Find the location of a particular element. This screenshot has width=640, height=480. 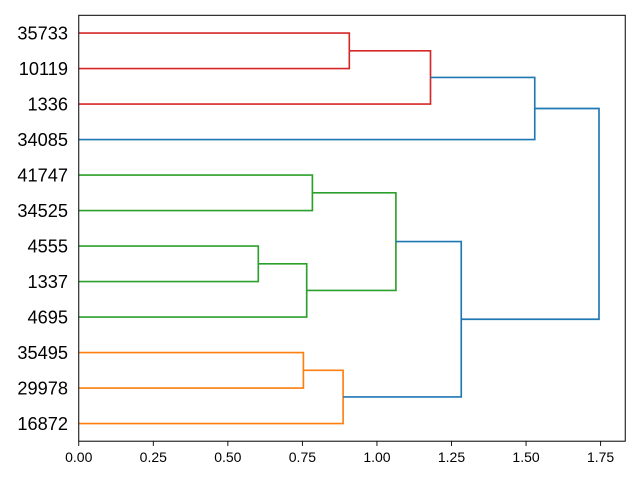

svg-text: 1336 is located at coordinates (48, 105).